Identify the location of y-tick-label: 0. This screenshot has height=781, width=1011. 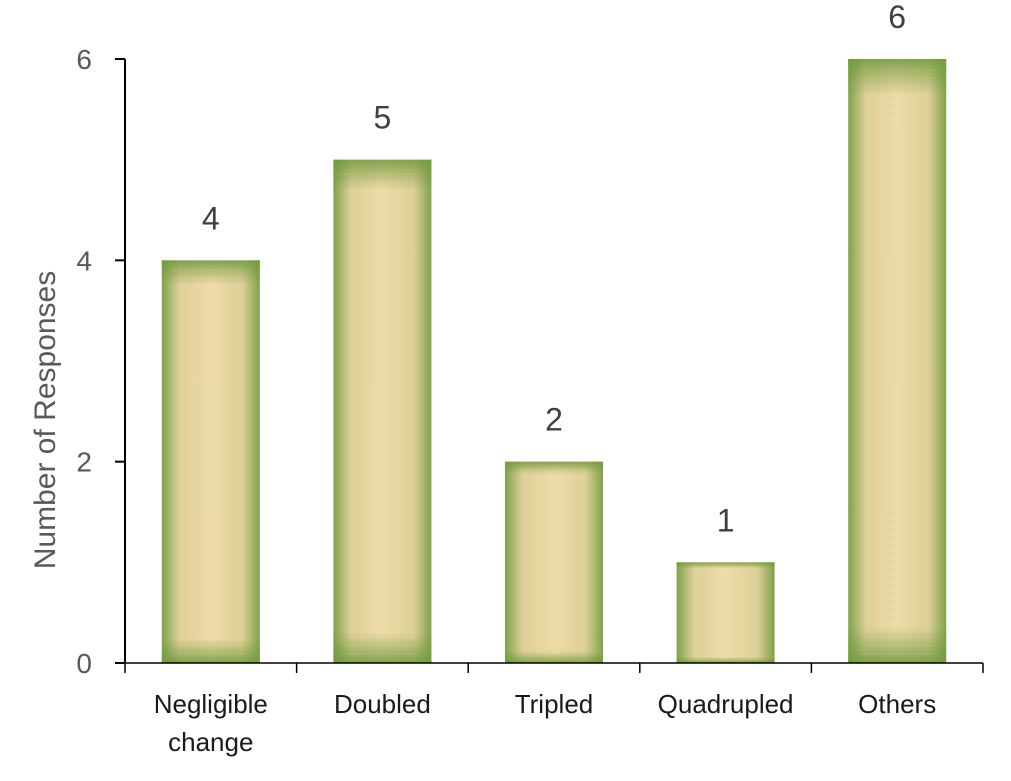
(84, 663).